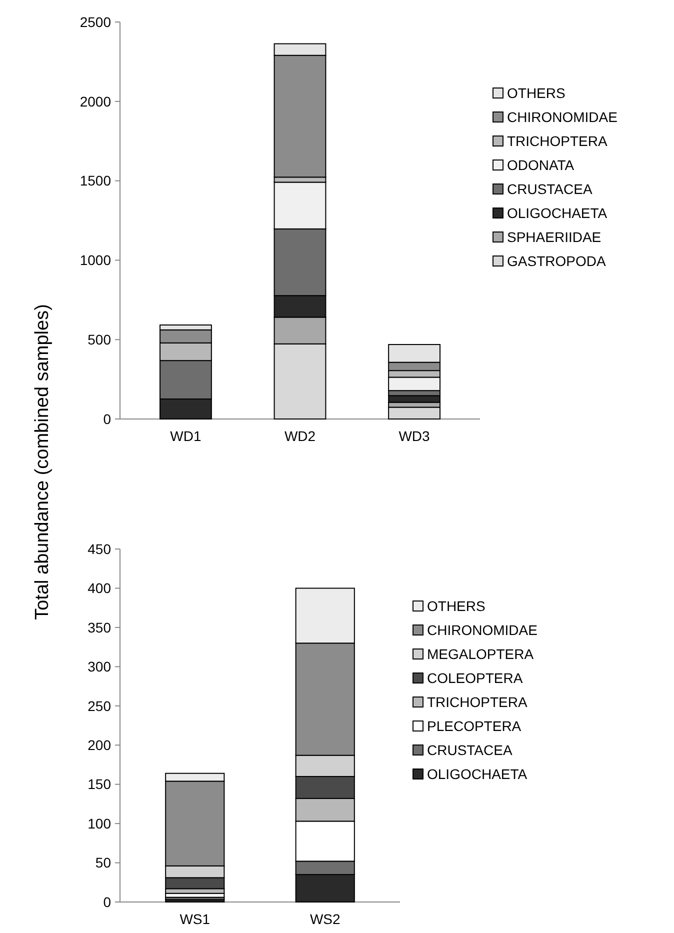  What do you see at coordinates (414, 413) in the screenshot?
I see `bar` at bounding box center [414, 413].